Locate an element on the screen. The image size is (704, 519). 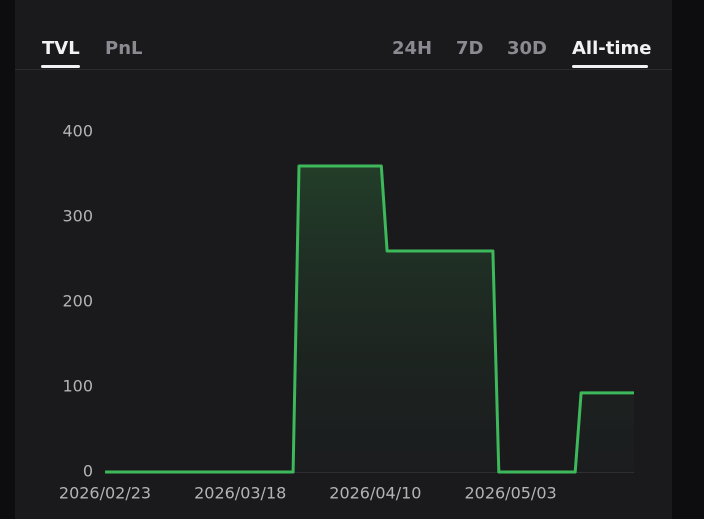
y-tick-label: 0 is located at coordinates (88, 471).